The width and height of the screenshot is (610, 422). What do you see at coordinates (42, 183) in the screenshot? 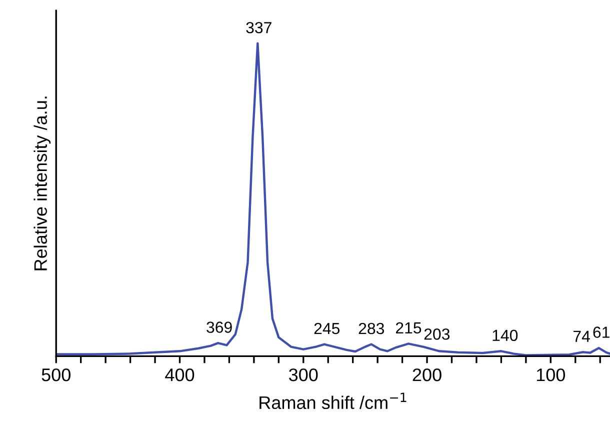
I see `y-axis-title: Relative intensity /a.u.` at bounding box center [42, 183].